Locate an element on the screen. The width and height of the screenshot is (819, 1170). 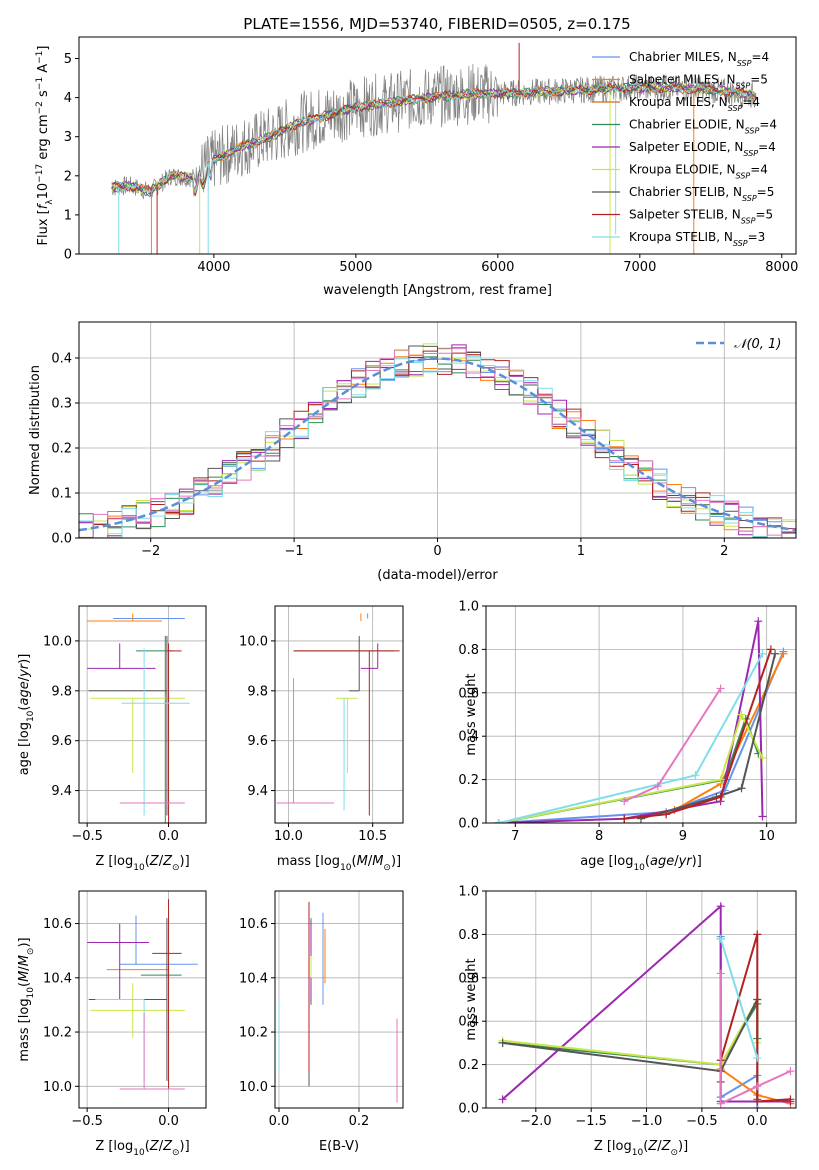
age_vs_Z-xlabel: Z [log10(Z/Z⊙)] is located at coordinates (142, 863).